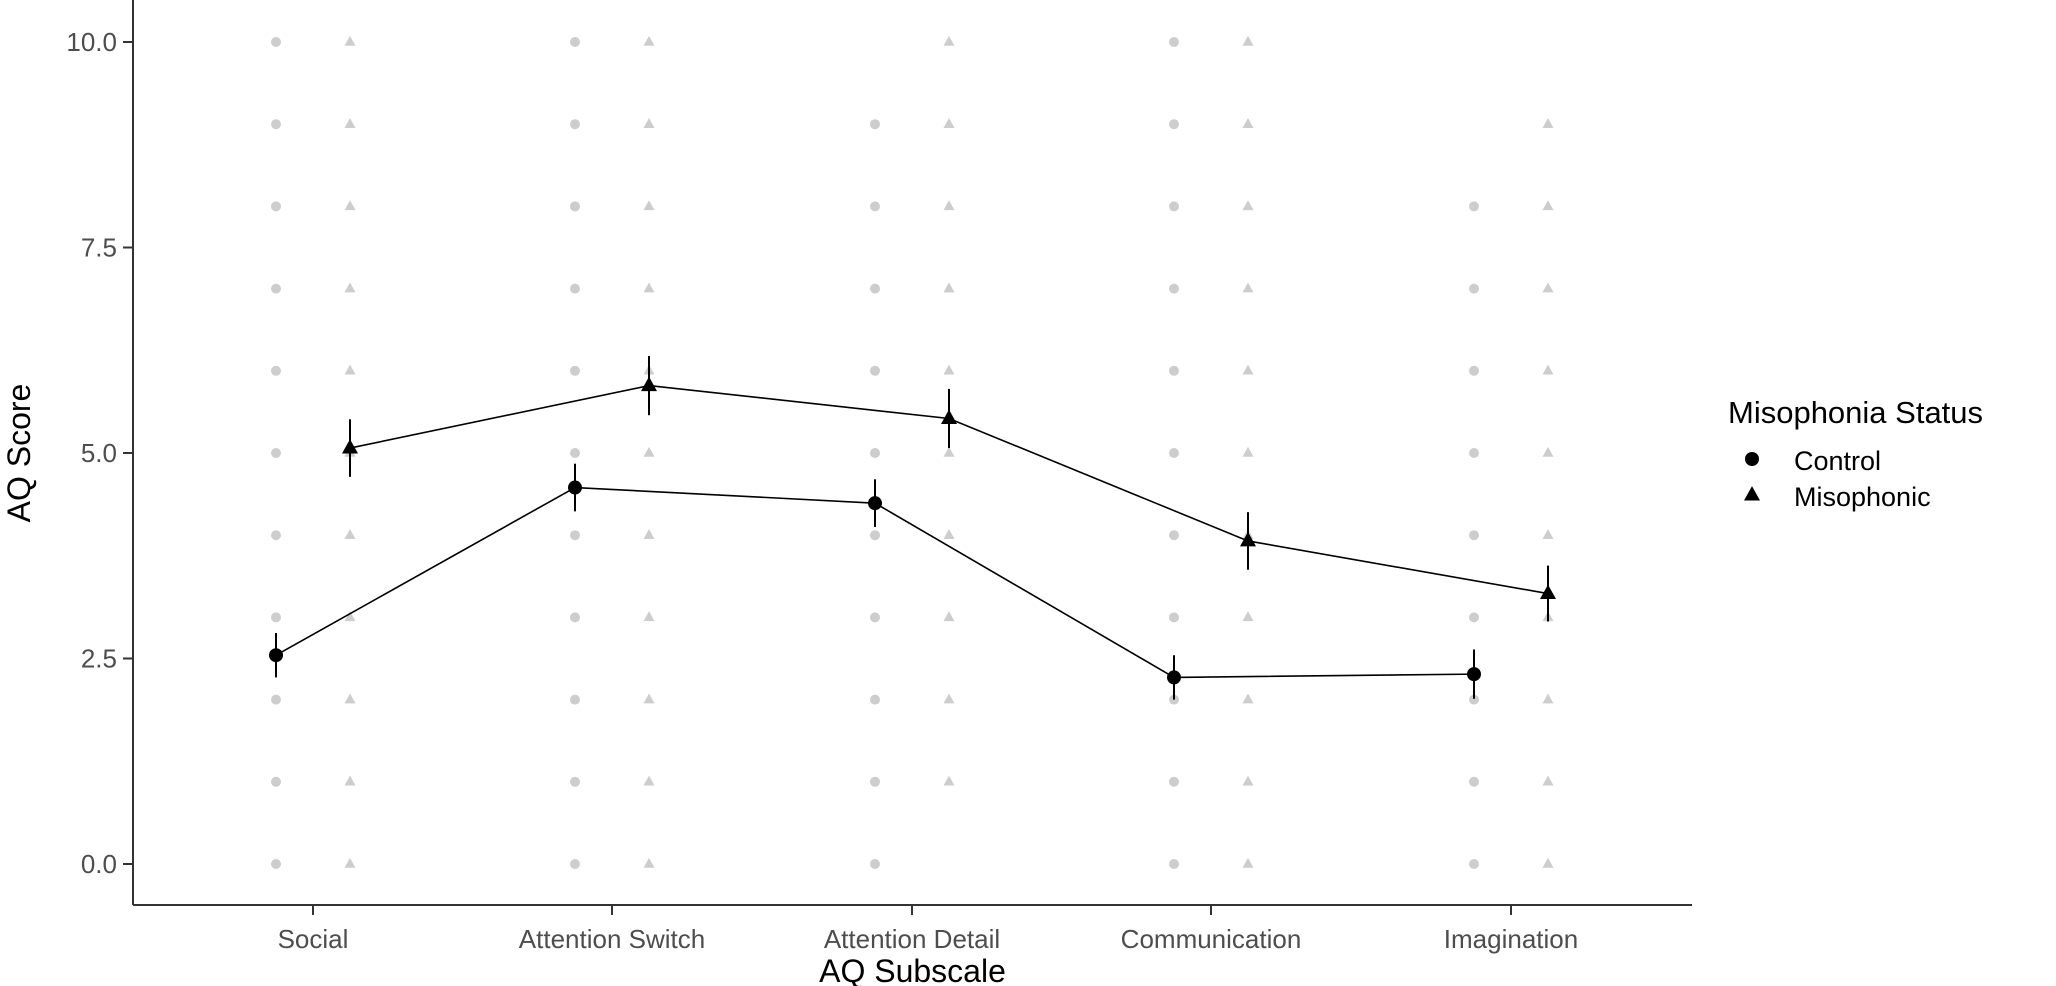 The image size is (2056, 986). Describe the element at coordinates (91, 42) in the screenshot. I see `y-tick-label: 10.0` at that location.